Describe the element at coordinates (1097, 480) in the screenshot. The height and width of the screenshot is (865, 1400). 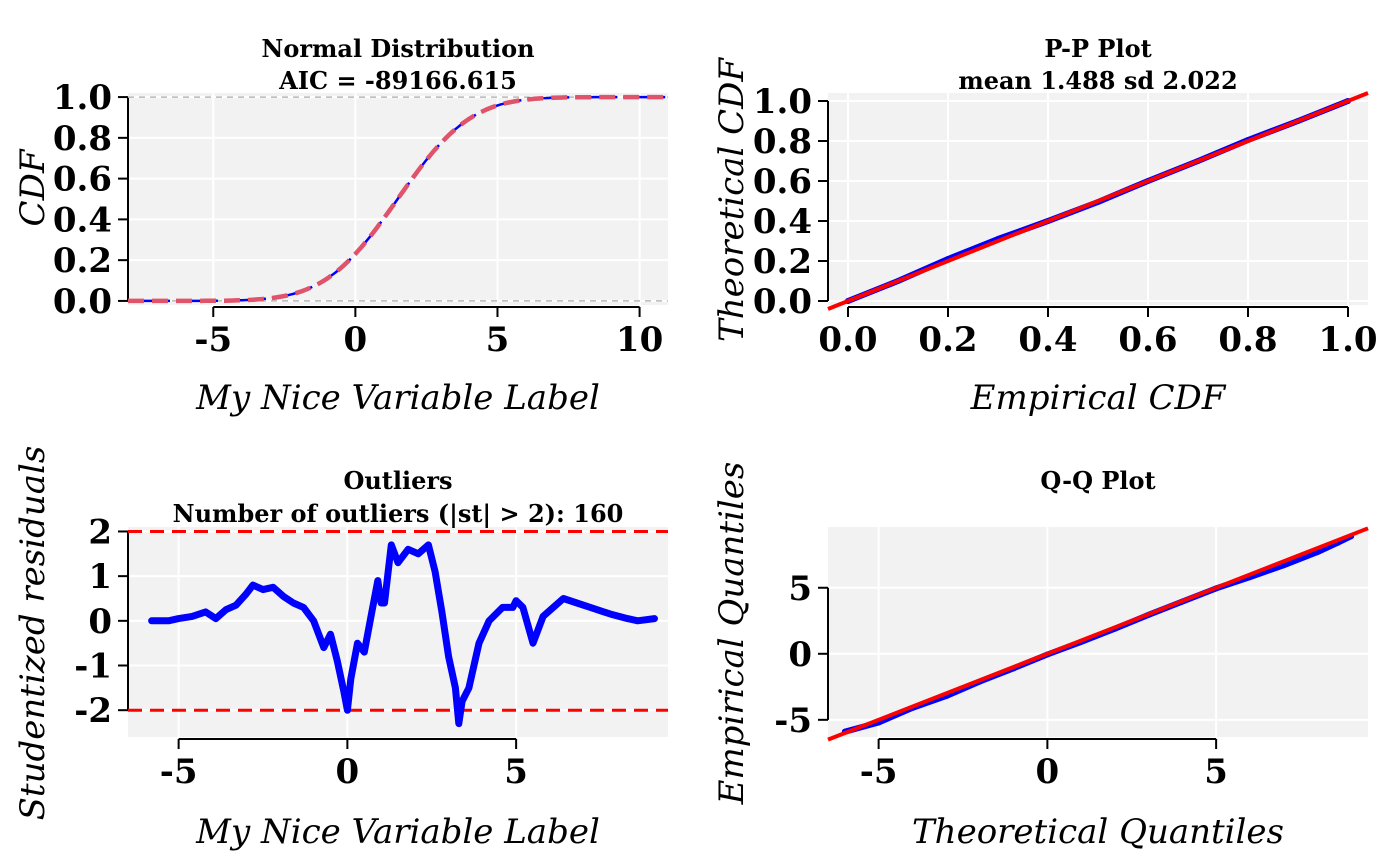
I see `qq-title: Q-Q Plot` at that location.